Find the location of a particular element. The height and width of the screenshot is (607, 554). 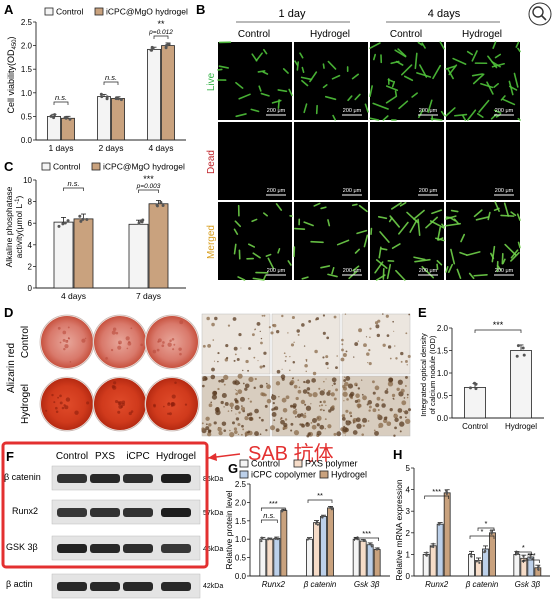

x-tick-label: 1 days is located at coordinates (60, 148).